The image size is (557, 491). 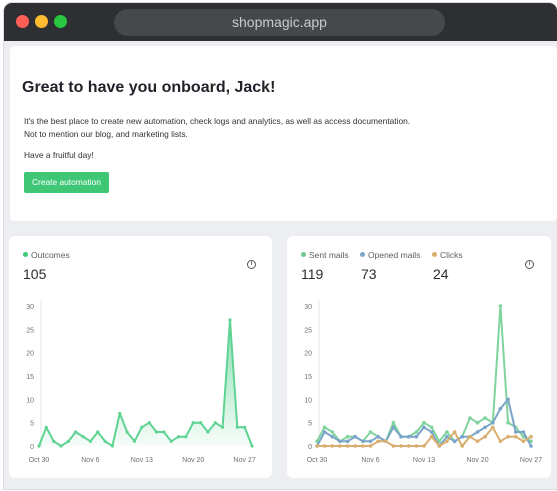 I want to click on sent-mails-total: 119, so click(x=312, y=274).